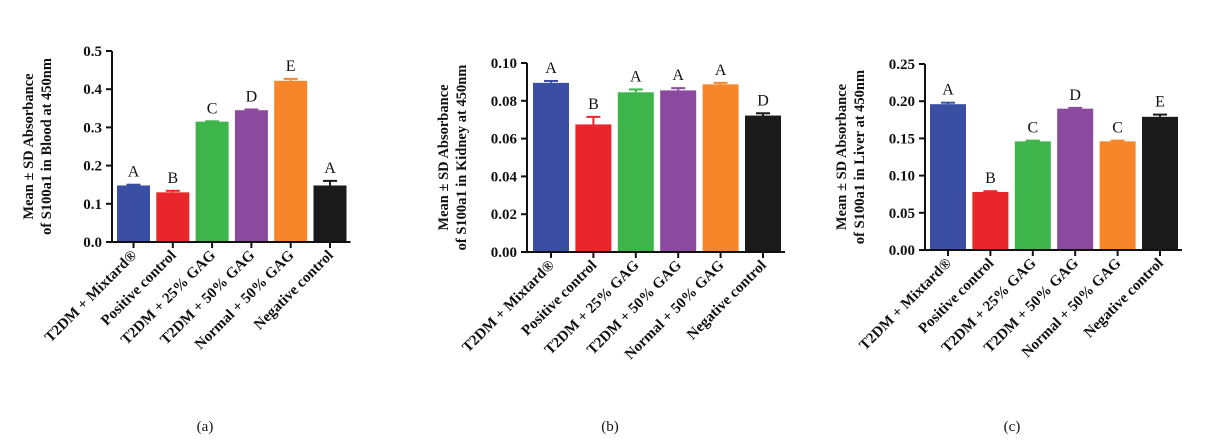  Describe the element at coordinates (504, 215) in the screenshot. I see `y-tick-label: 0.02` at that location.